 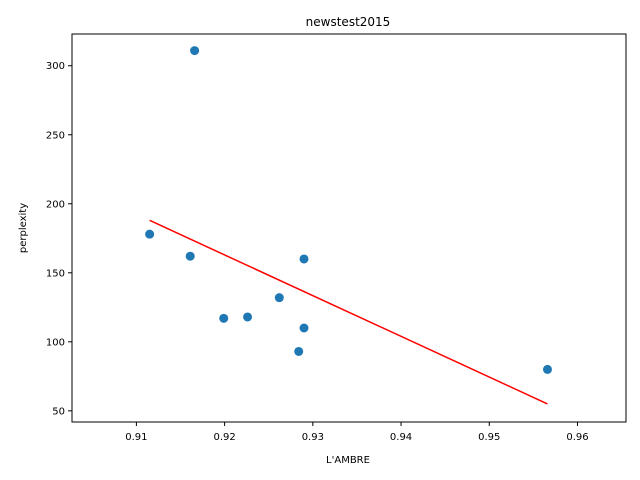 What do you see at coordinates (313, 437) in the screenshot?
I see `x-tick-label: 0.93` at bounding box center [313, 437].